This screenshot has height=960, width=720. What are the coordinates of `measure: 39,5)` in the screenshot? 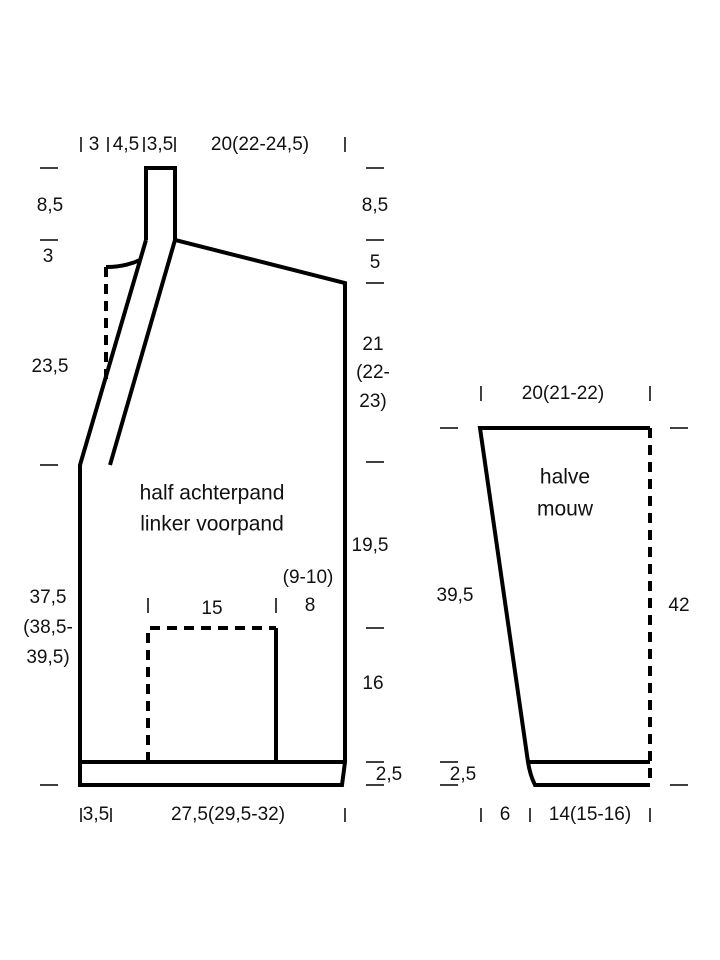 It's located at (47, 657).